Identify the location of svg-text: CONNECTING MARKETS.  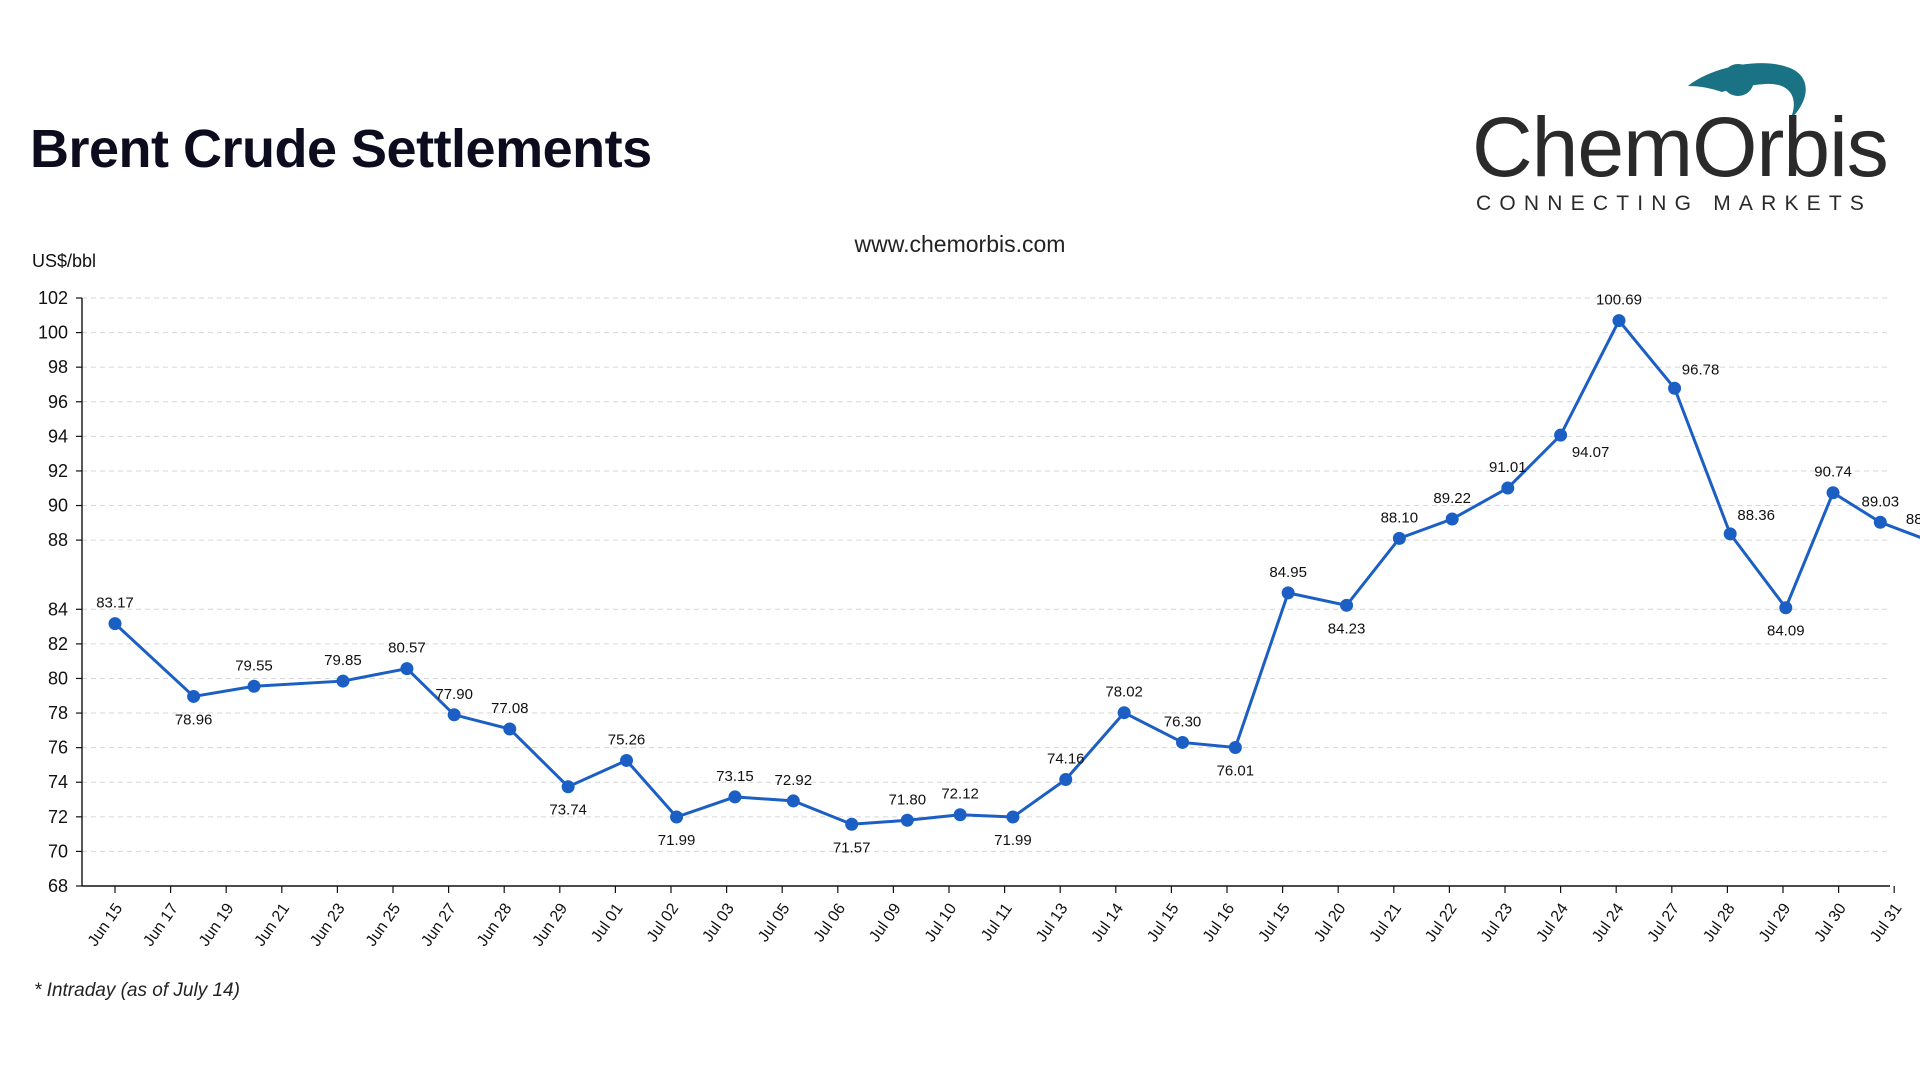
(1674, 203).